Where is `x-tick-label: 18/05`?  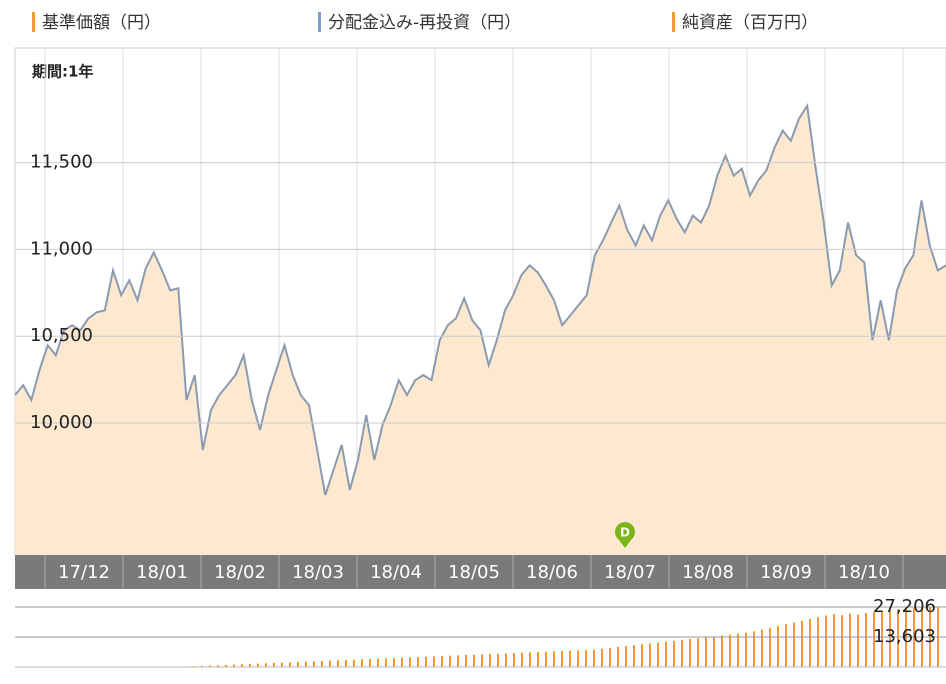 x-tick-label: 18/05 is located at coordinates (474, 572).